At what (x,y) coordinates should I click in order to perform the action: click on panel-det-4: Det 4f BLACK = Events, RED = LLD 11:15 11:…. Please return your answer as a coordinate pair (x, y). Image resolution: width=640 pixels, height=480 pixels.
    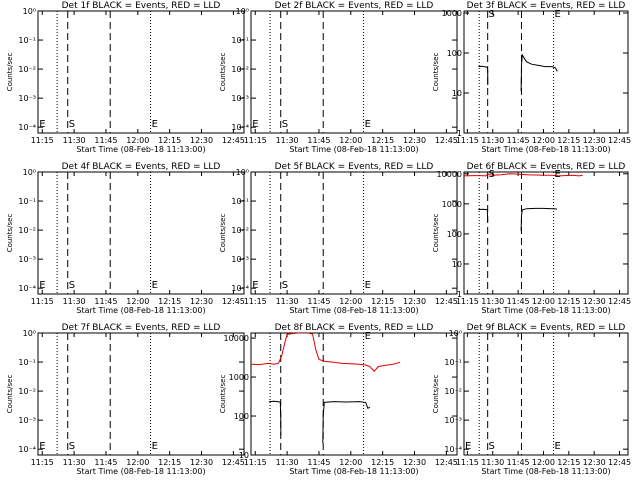
    Looking at the image, I should click on (125, 238).